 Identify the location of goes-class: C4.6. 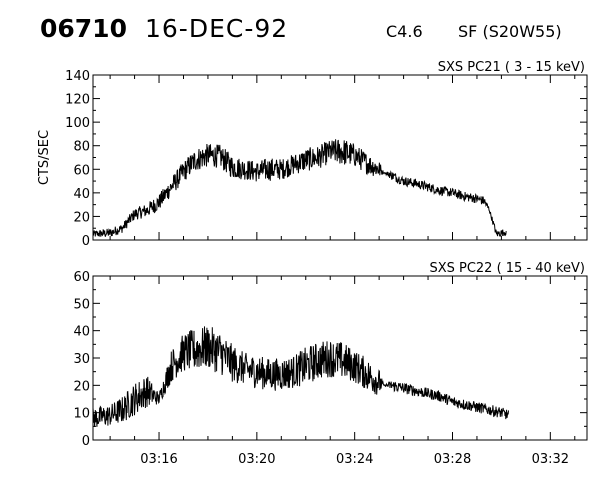
(404, 31).